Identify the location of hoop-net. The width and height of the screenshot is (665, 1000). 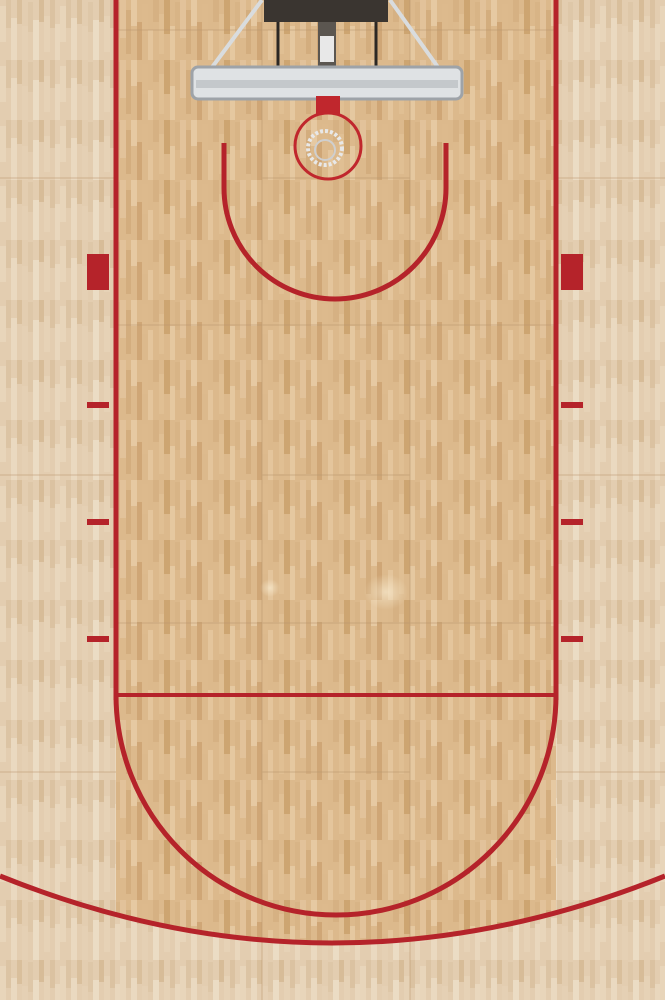
(325, 148).